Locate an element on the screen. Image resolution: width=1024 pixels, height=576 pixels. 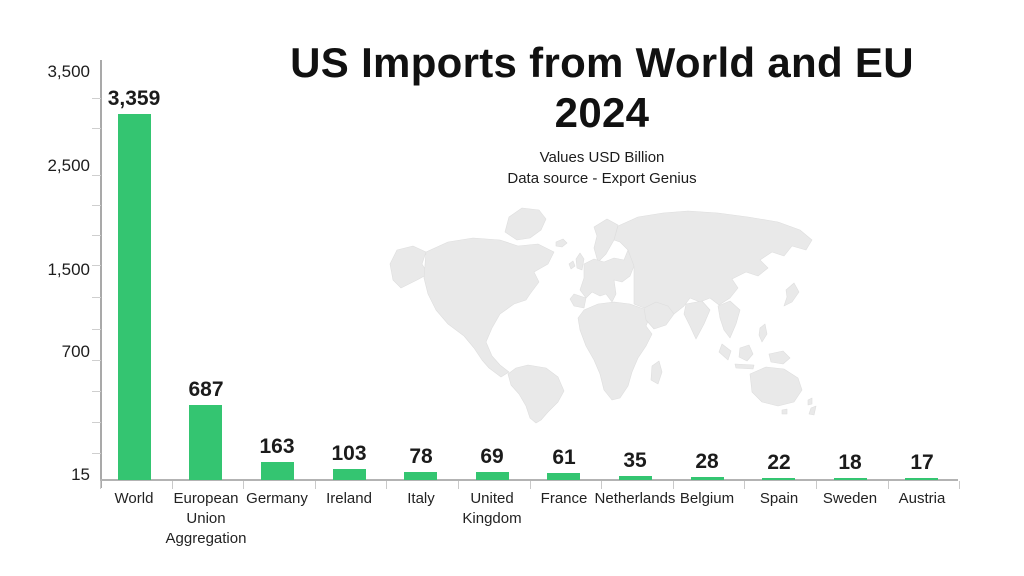
bar-european-union-aggregation is located at coordinates (205, 442).